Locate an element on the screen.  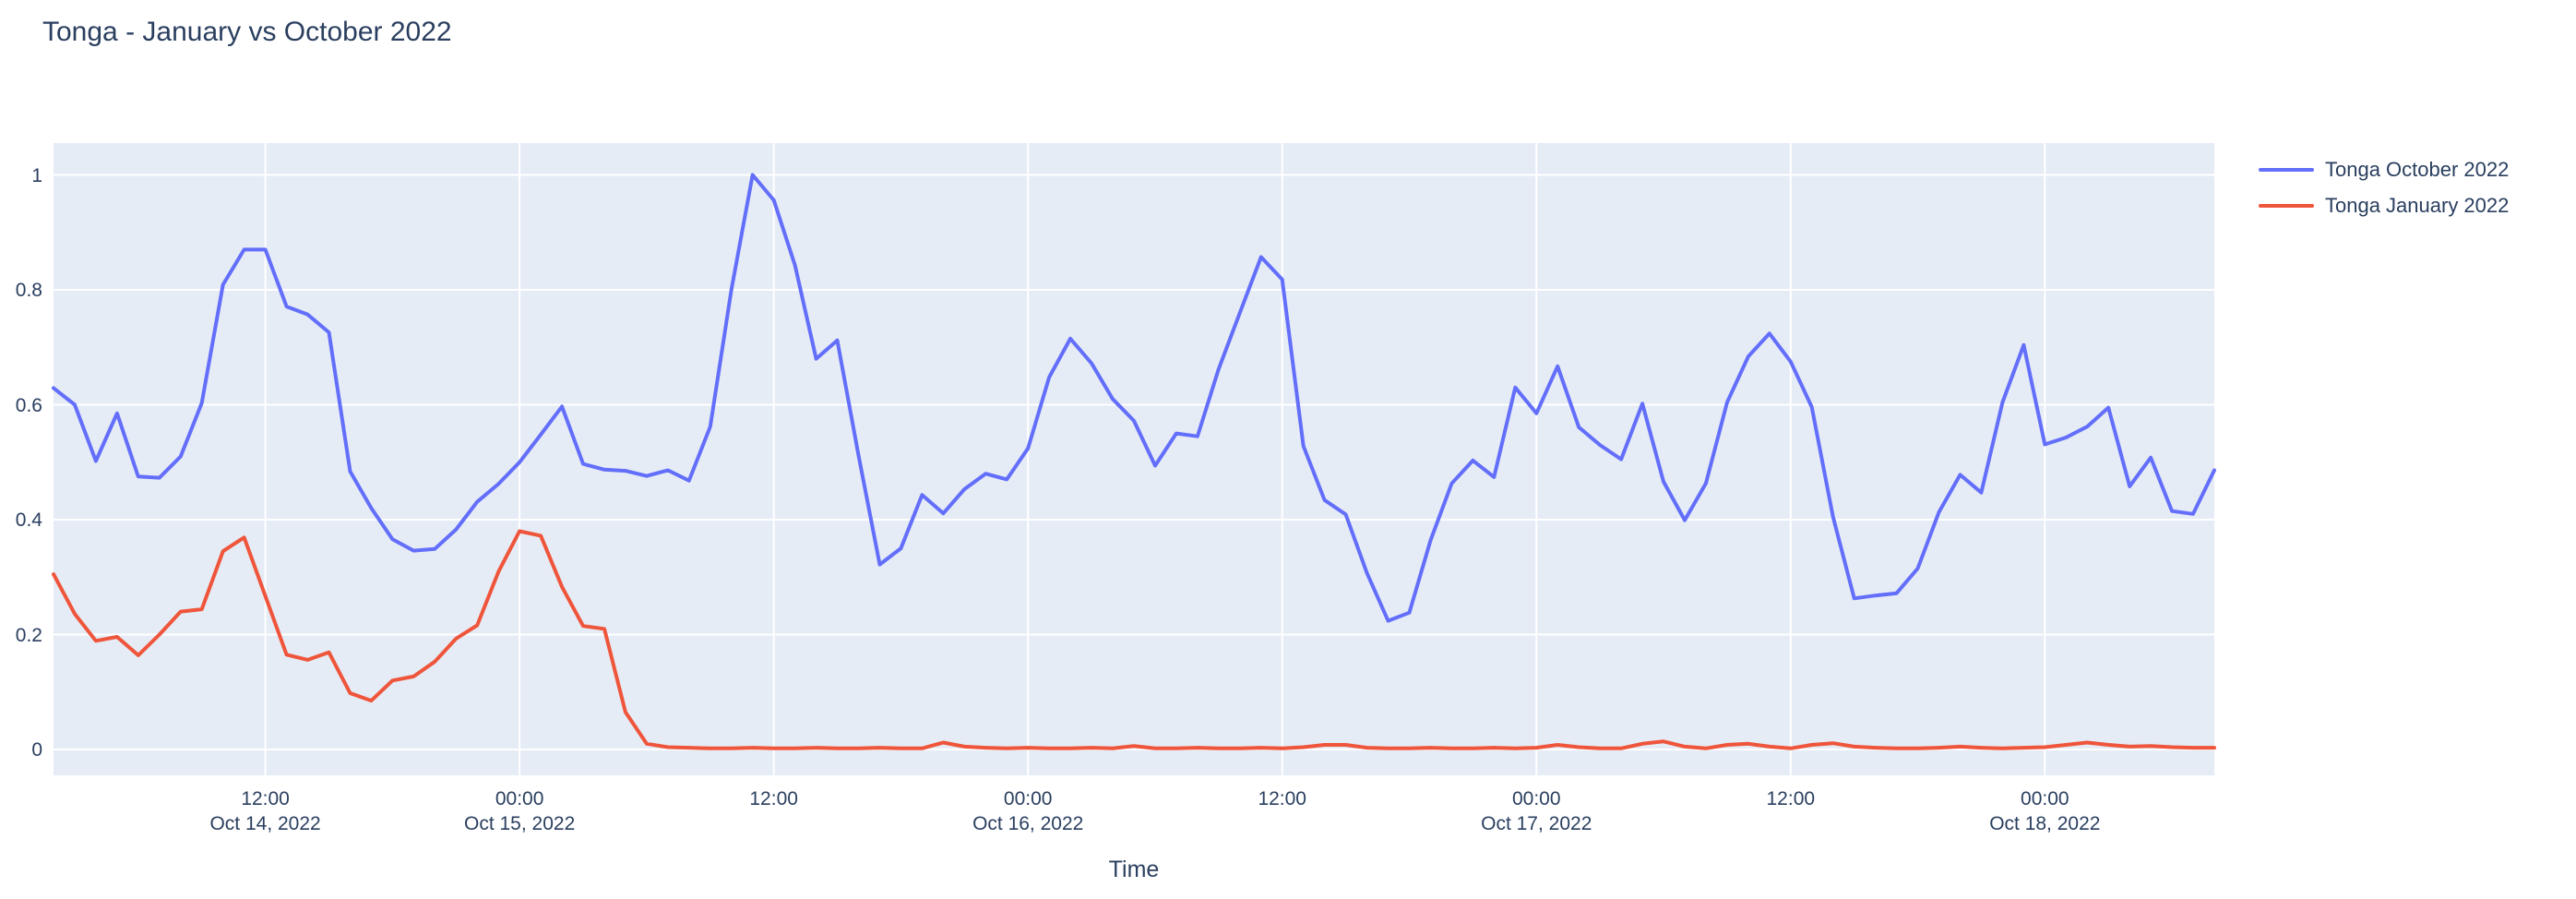
y-tick-label: 0.6 is located at coordinates (28, 405).